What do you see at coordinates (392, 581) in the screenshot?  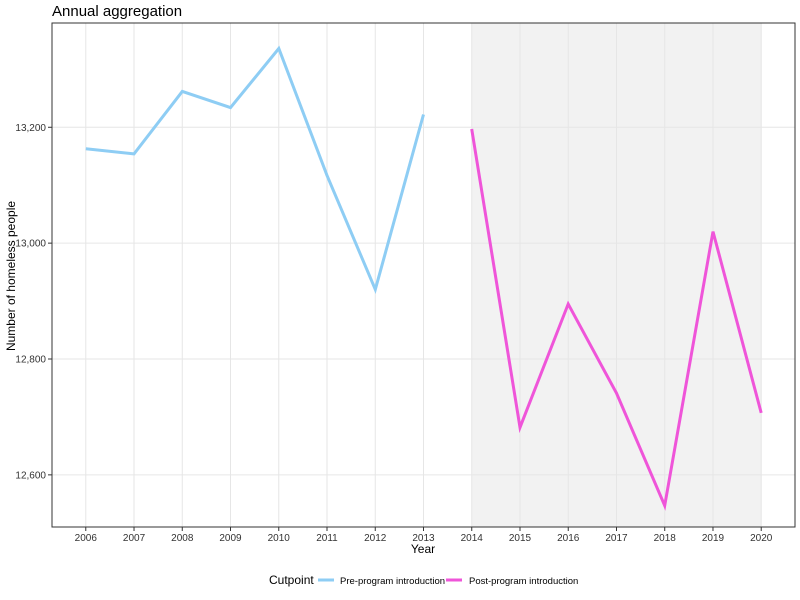 I see `legend-label-pre: Pre-program introduction` at bounding box center [392, 581].